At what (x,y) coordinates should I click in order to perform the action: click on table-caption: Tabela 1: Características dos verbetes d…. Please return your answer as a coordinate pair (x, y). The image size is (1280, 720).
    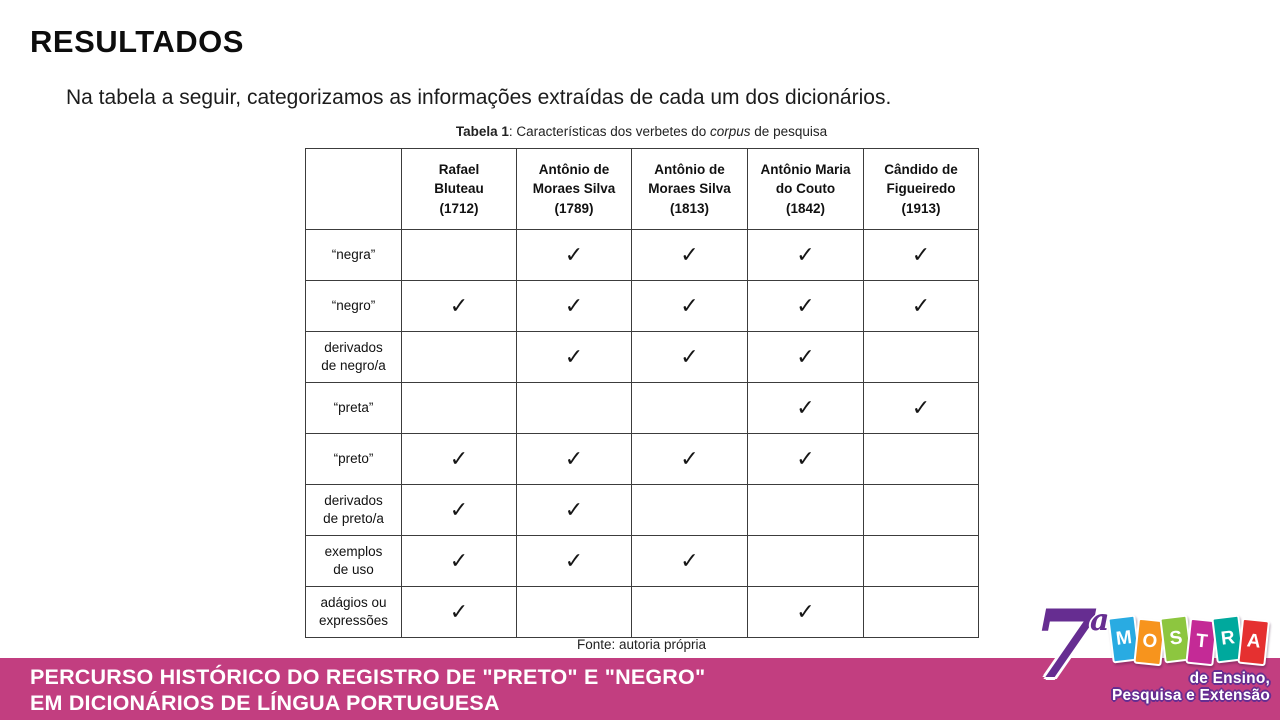
    Looking at the image, I should click on (641, 131).